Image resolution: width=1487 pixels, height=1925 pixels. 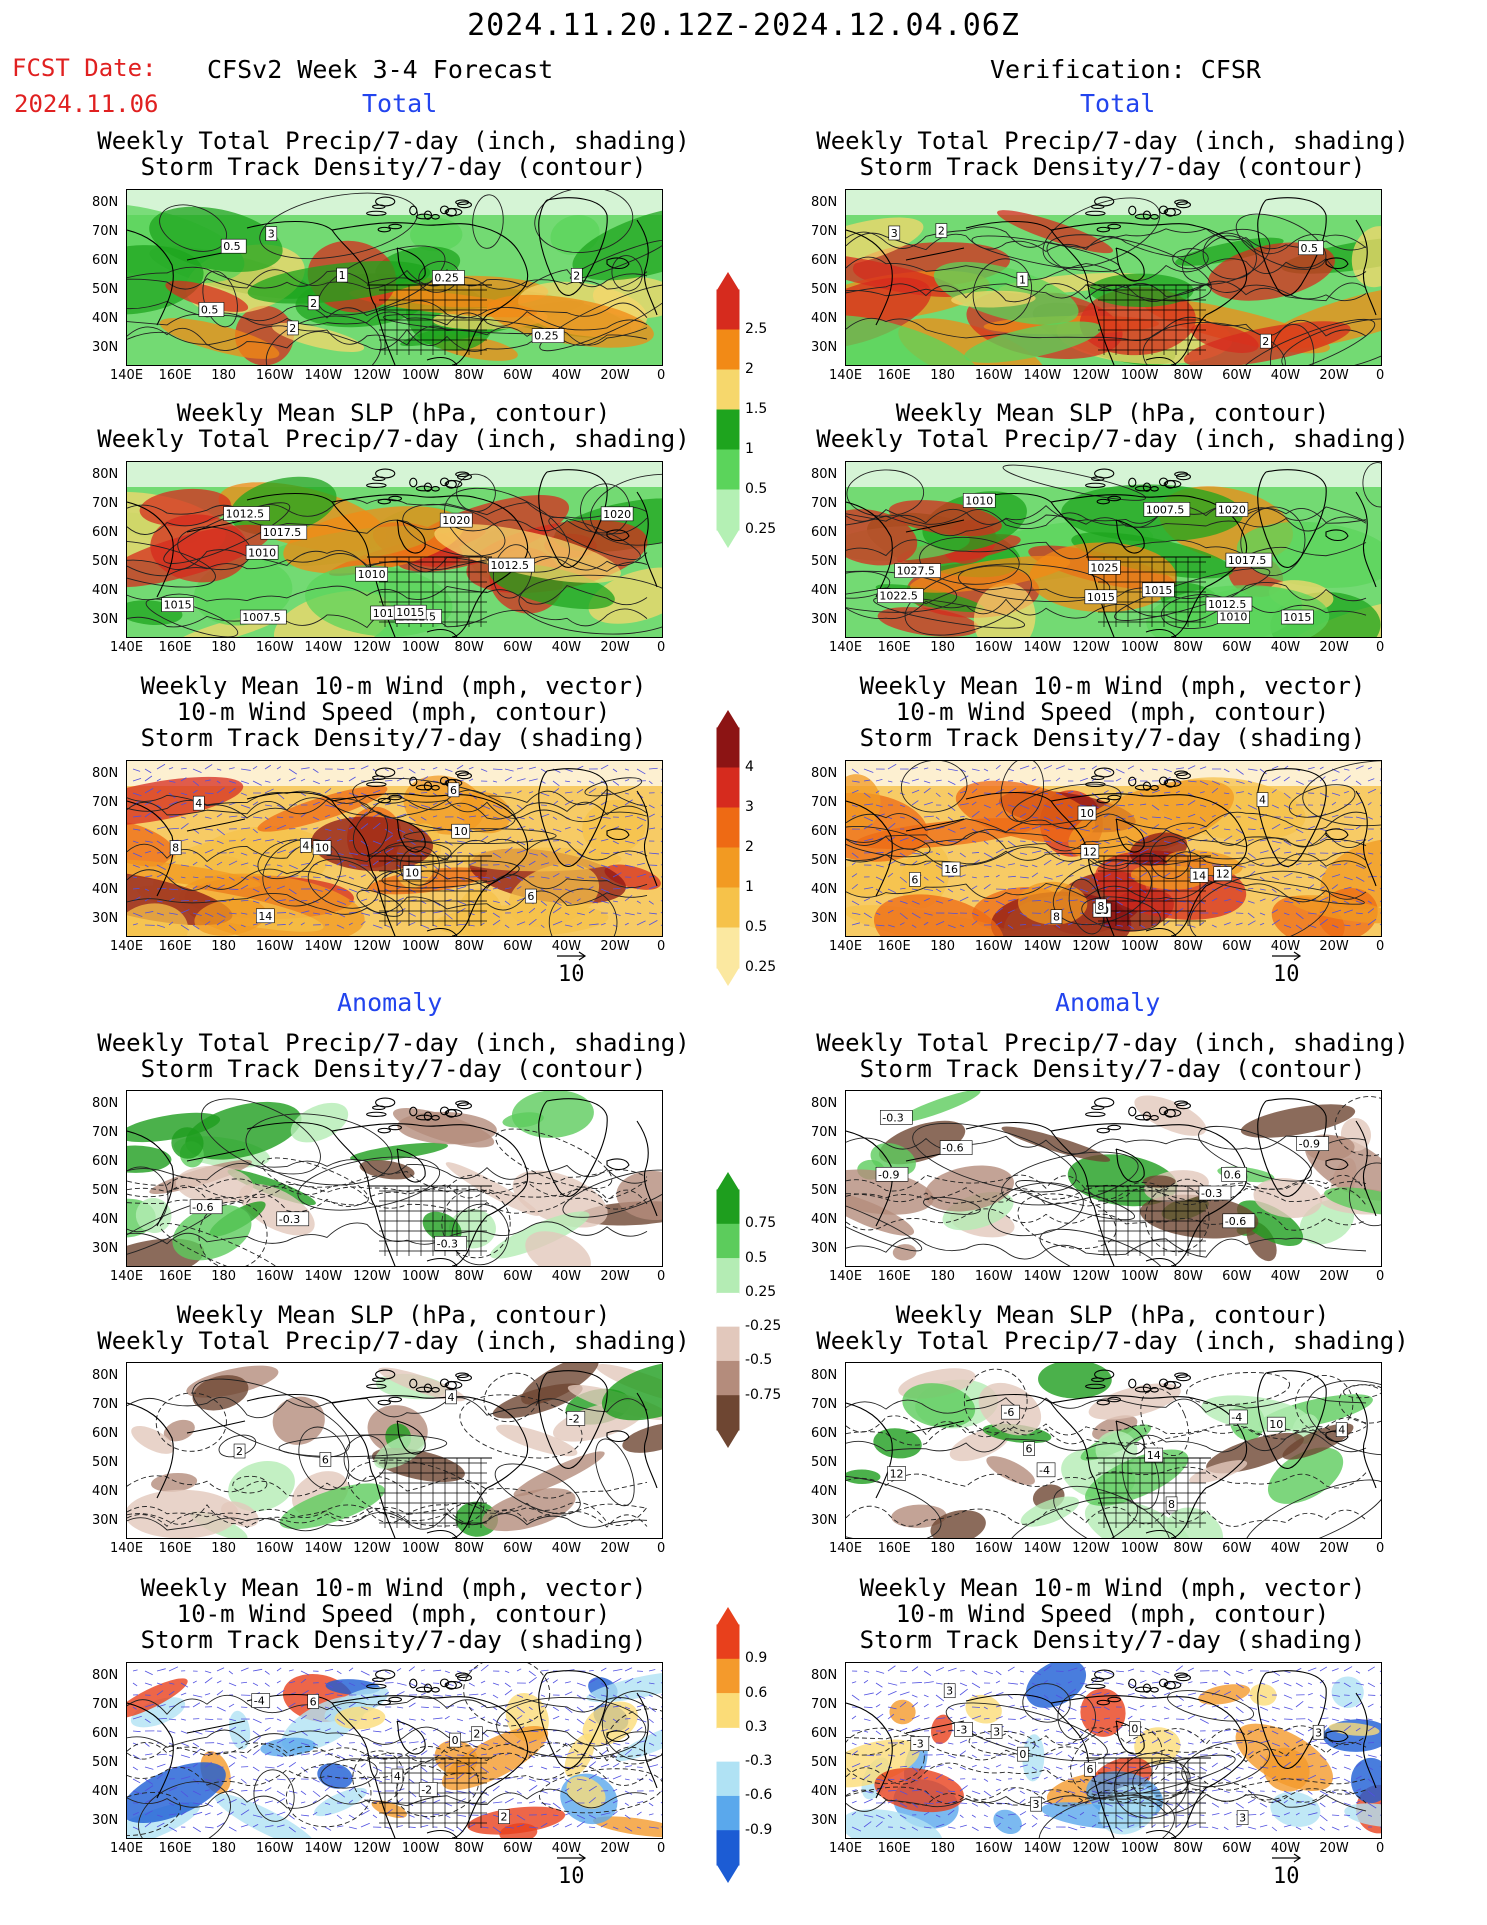 What do you see at coordinates (1309, 248) in the screenshot?
I see `contour-label-R1-0: 0.5` at bounding box center [1309, 248].